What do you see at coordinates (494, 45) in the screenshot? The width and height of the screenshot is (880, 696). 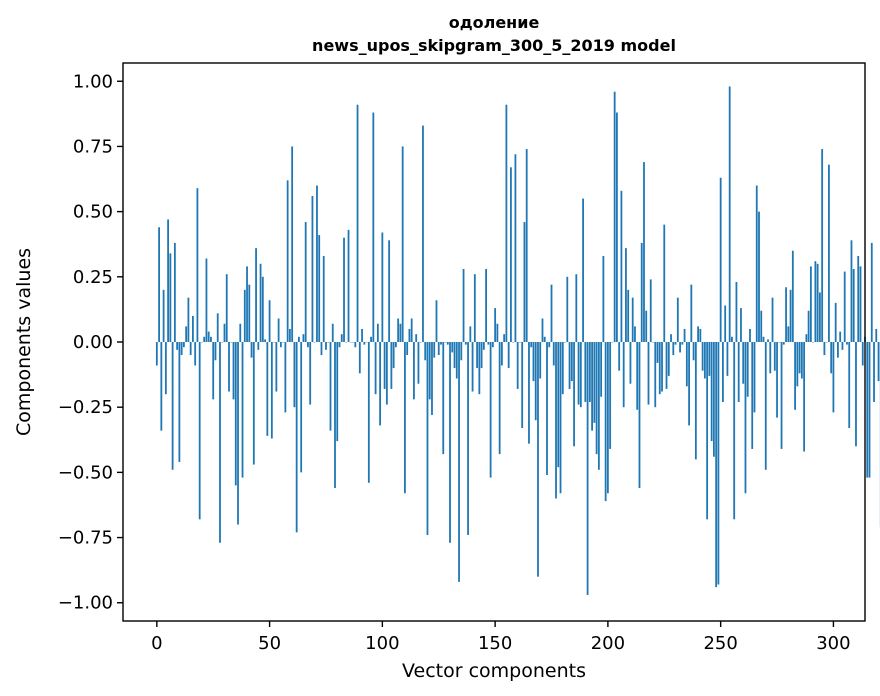 I see `chart-subtitle: news_upos_skipgram_300_5_2019 model` at bounding box center [494, 45].